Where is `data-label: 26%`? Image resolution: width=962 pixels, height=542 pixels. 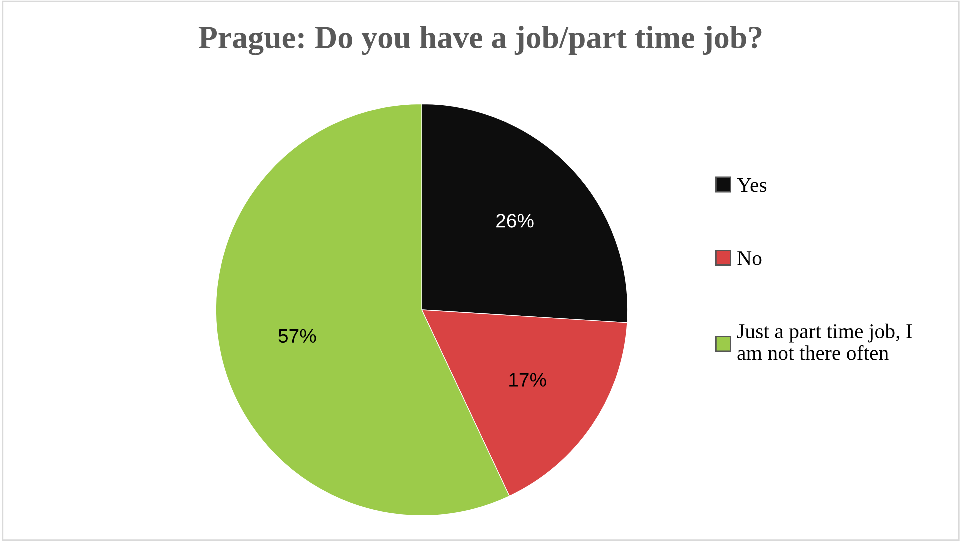 data-label: 26% is located at coordinates (515, 221).